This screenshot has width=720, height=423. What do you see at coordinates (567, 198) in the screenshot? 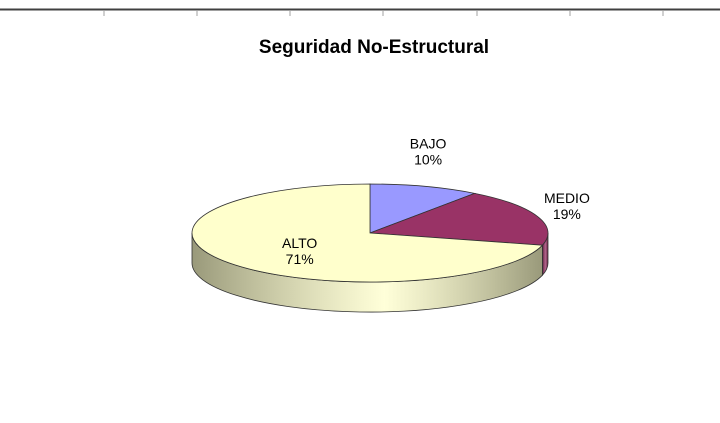
I see `slice-label-medio: MEDIO` at bounding box center [567, 198].